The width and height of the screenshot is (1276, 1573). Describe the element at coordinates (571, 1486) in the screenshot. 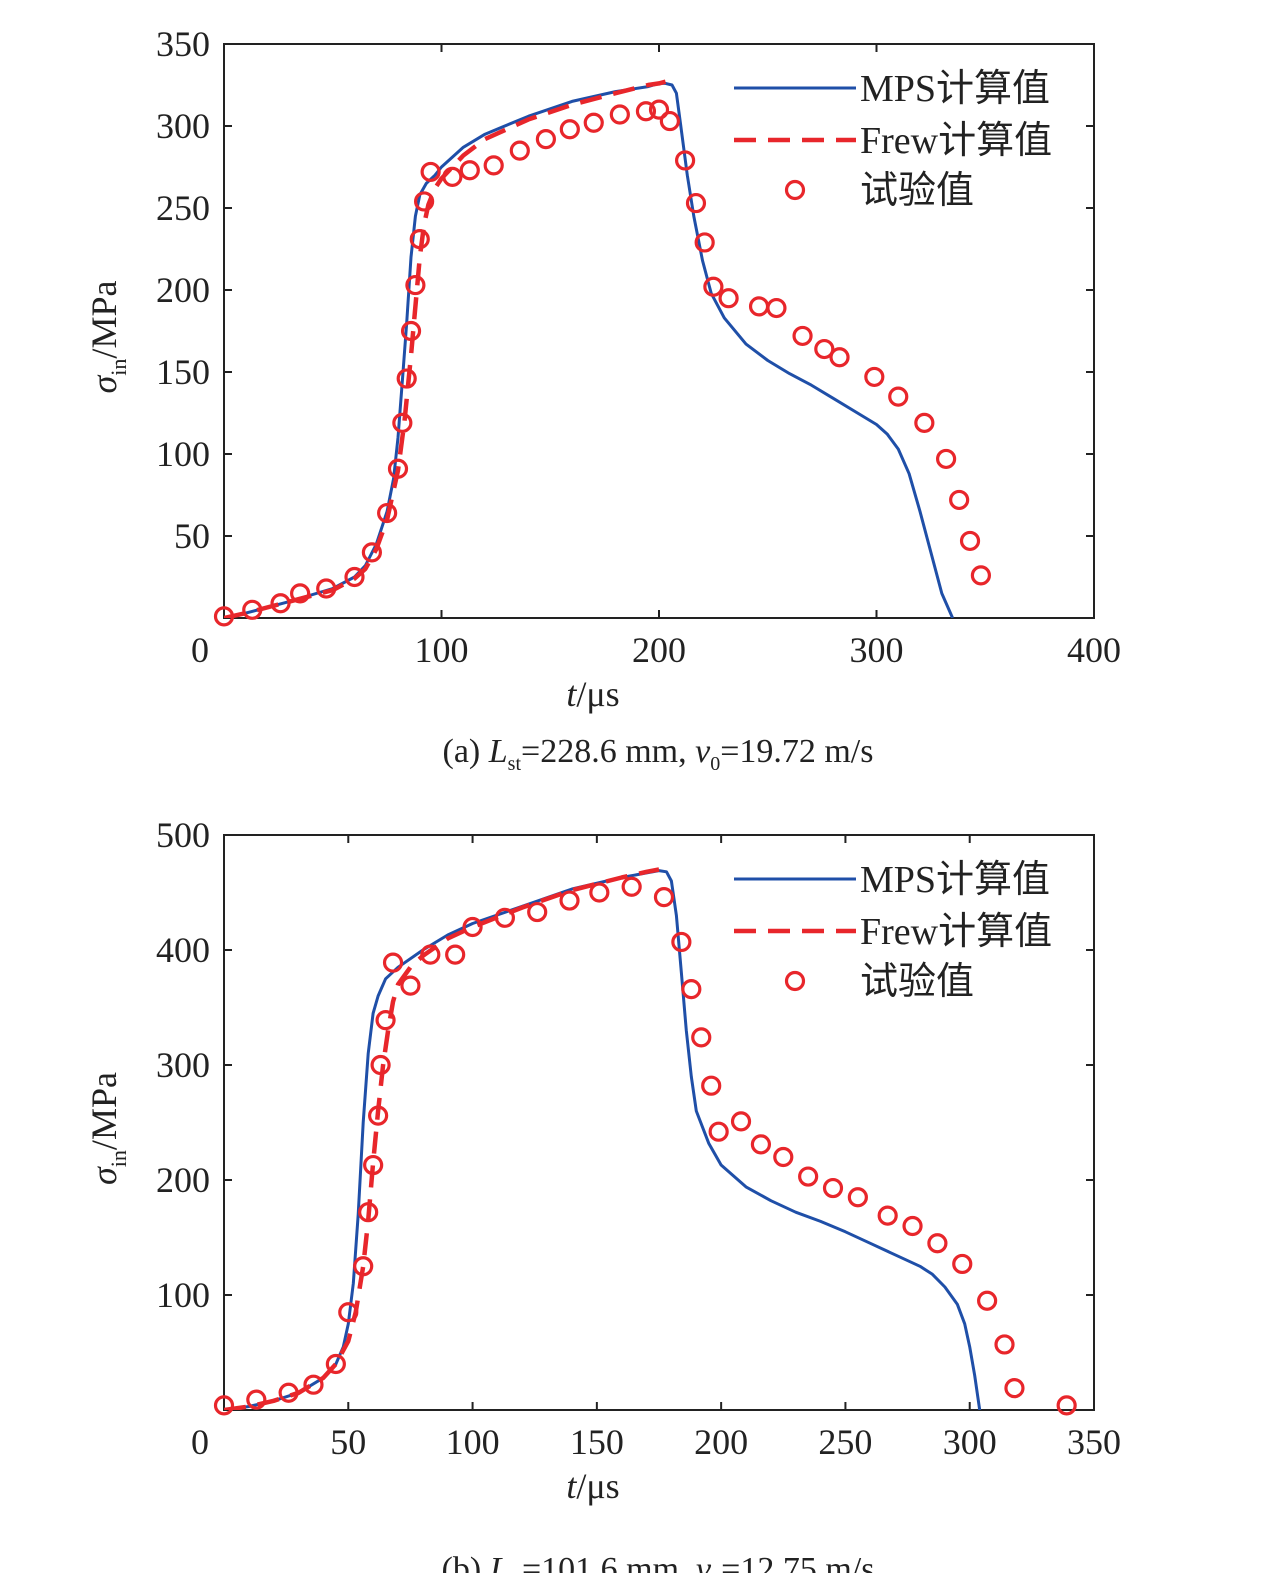

I see `x-label-symbol: t` at that location.